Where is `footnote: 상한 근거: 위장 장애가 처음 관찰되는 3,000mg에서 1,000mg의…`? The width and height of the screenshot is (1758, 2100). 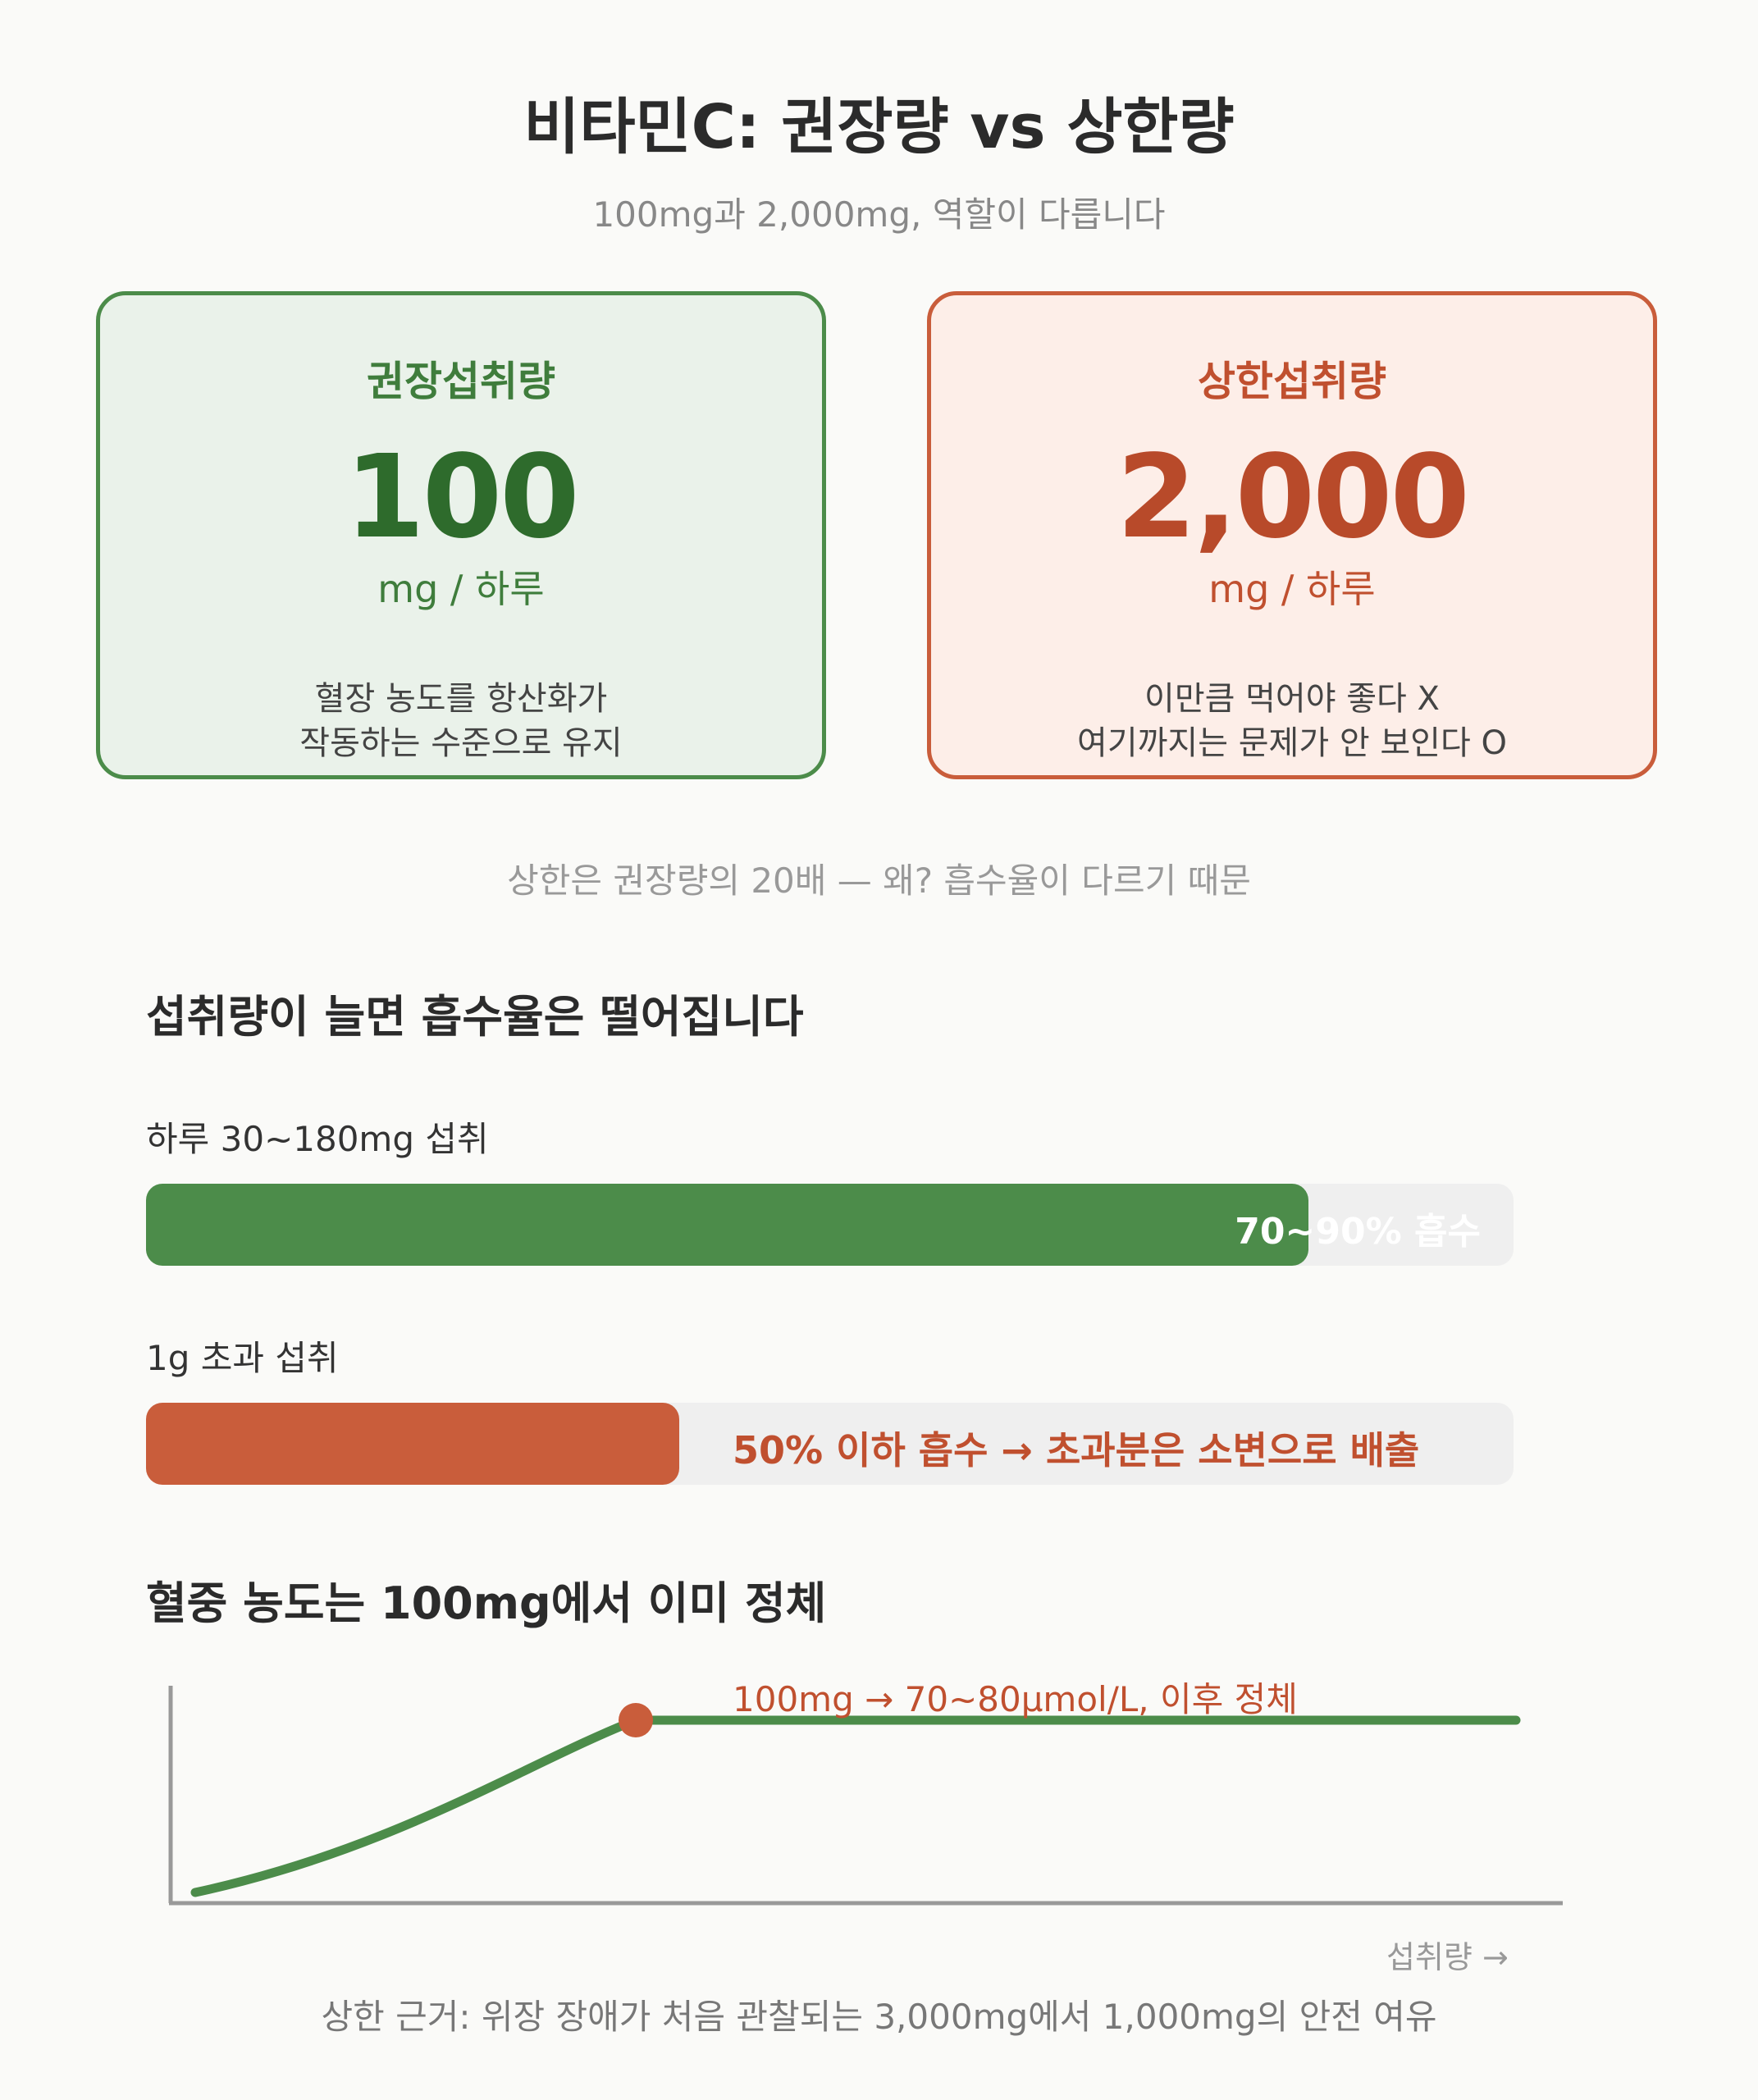
footnote: 상한 근거: 위장 장애가 처음 관찰되는 3,000mg에서 1,000mg의… is located at coordinates (879, 2017).